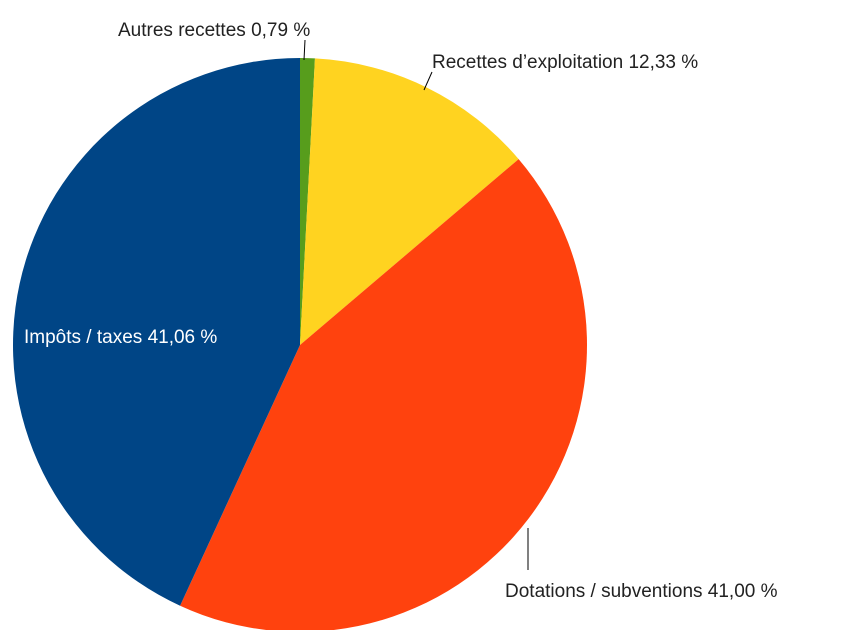 The height and width of the screenshot is (630, 857). What do you see at coordinates (280, 30) in the screenshot?
I see `slice-value: 0,79 %` at bounding box center [280, 30].